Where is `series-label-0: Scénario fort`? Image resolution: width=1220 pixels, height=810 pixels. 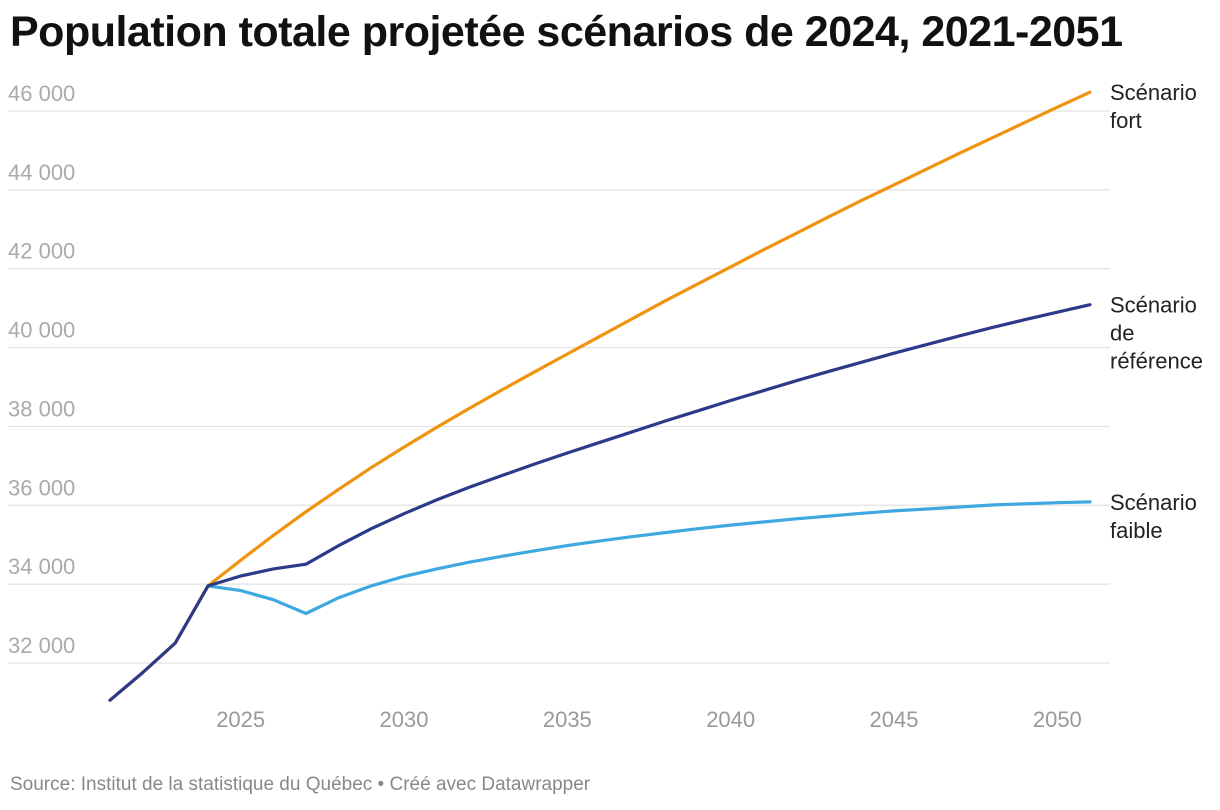 series-label-0: Scénario fort is located at coordinates (1153, 106).